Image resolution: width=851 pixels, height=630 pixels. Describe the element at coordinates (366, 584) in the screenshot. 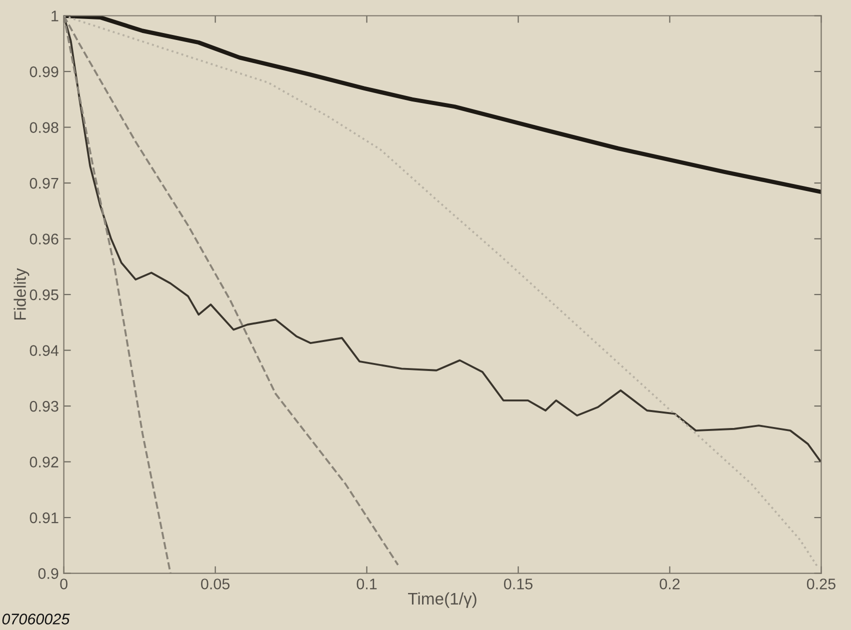

I see `x-tick-label: 0.1` at that location.